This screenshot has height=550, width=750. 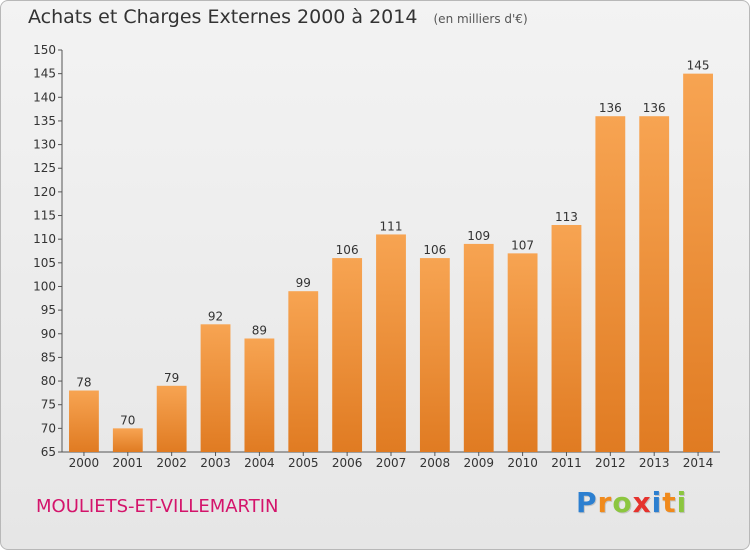 What do you see at coordinates (84, 463) in the screenshot?
I see `x-tick-label: 2000` at bounding box center [84, 463].